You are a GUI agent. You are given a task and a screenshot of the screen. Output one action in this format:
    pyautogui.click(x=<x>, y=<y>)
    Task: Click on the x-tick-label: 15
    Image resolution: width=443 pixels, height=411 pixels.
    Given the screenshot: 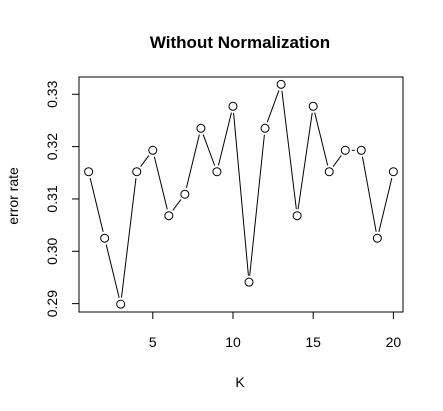 What is the action you would take?
    pyautogui.click(x=313, y=342)
    